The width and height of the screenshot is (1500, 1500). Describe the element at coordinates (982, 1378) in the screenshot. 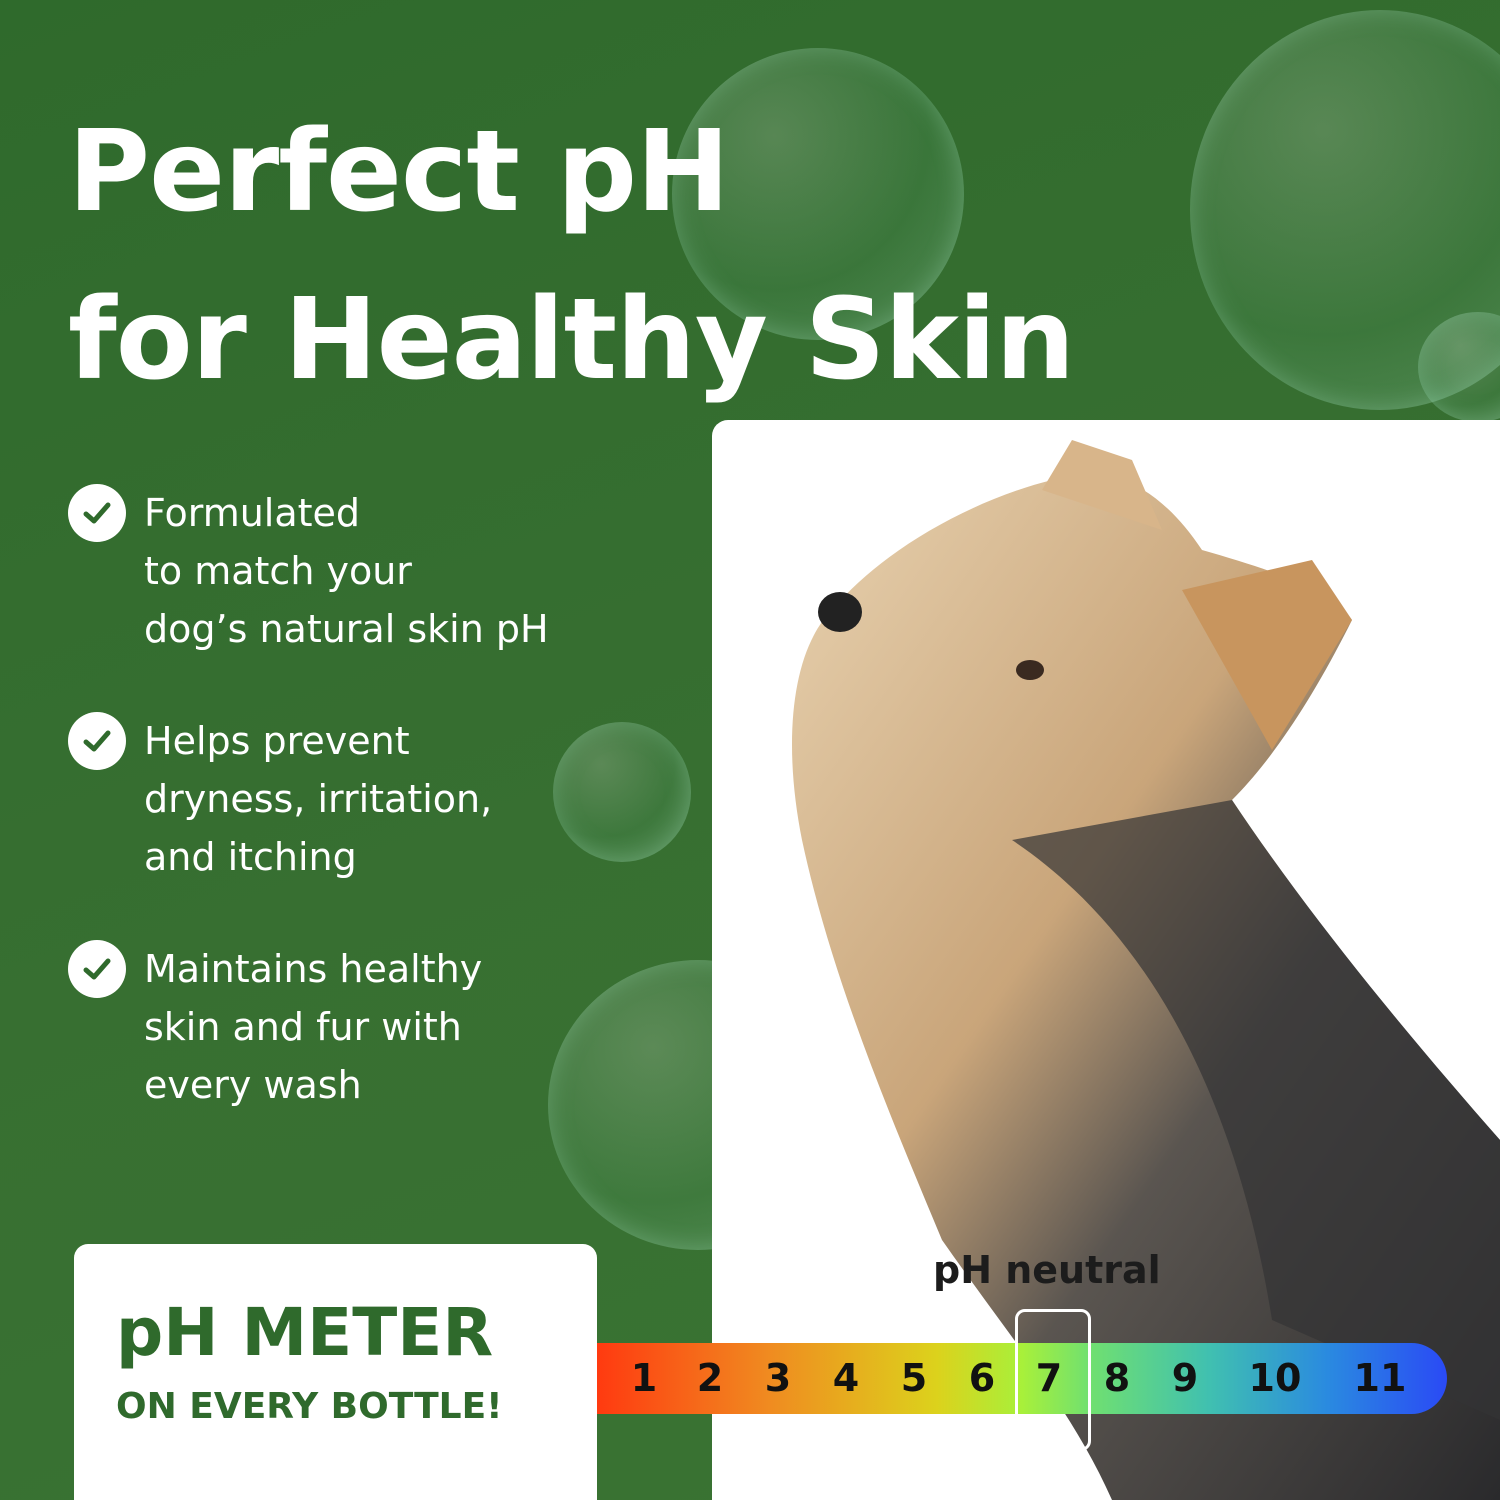

I see `ph-tick: 6` at that location.